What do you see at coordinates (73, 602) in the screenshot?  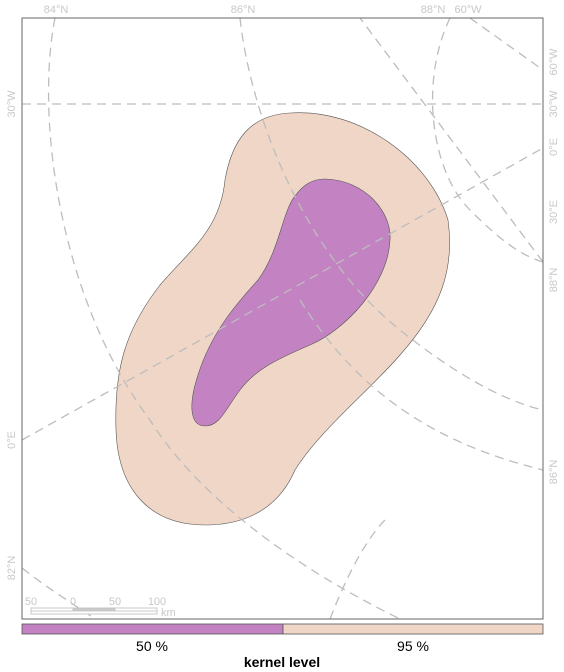 I see `scale-tick-label-1: 0` at bounding box center [73, 602].